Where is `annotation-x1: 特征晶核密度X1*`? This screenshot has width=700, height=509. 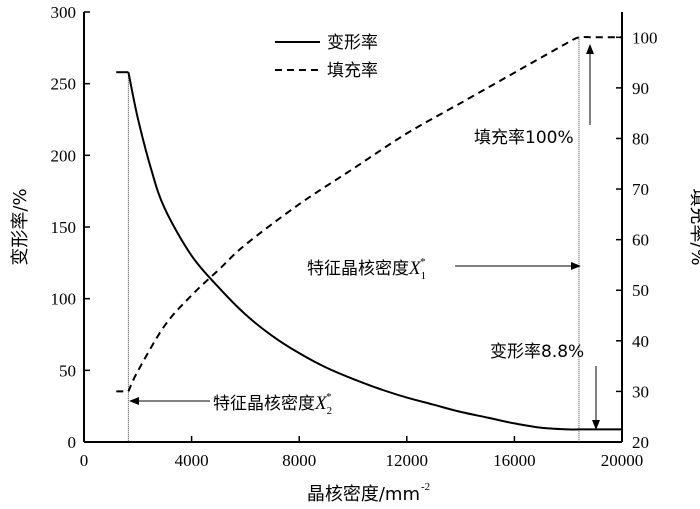
annotation-x1: 特征晶核密度X1* is located at coordinates (444, 269).